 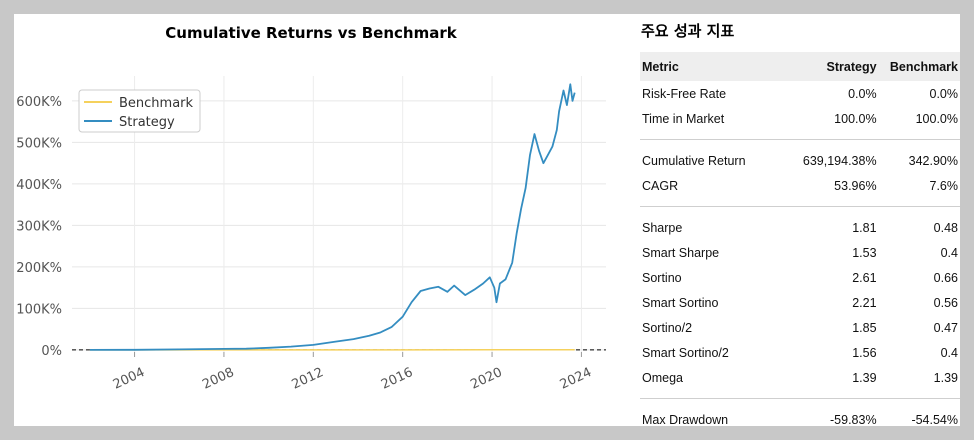 What do you see at coordinates (308, 379) in the screenshot?
I see `x-tick-label: 2012` at bounding box center [308, 379].